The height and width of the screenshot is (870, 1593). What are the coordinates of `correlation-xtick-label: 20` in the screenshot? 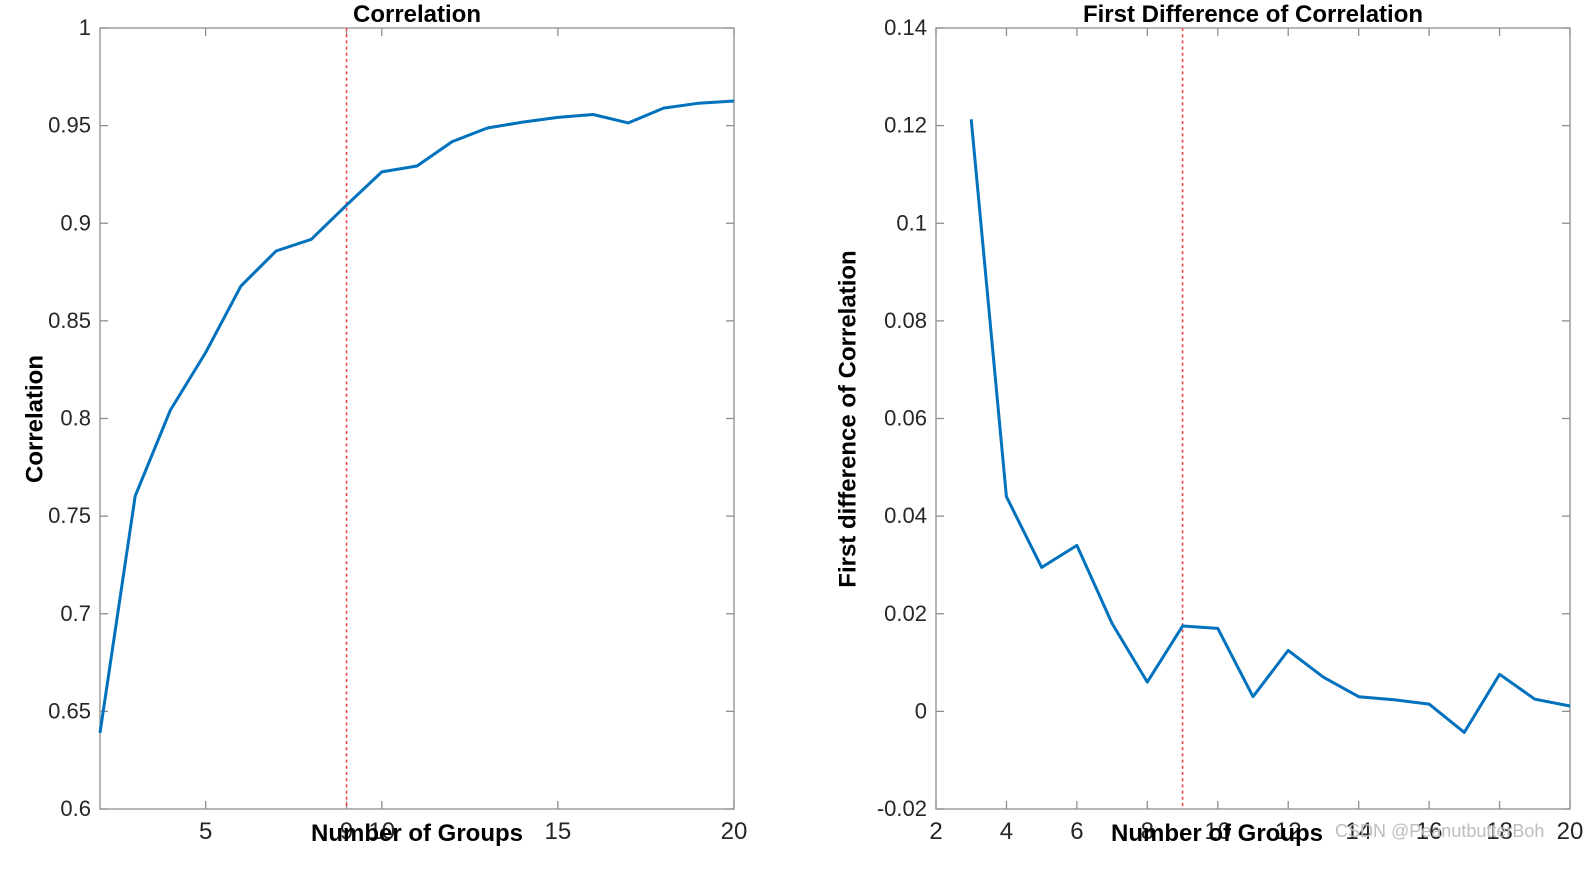 It's located at (734, 831).